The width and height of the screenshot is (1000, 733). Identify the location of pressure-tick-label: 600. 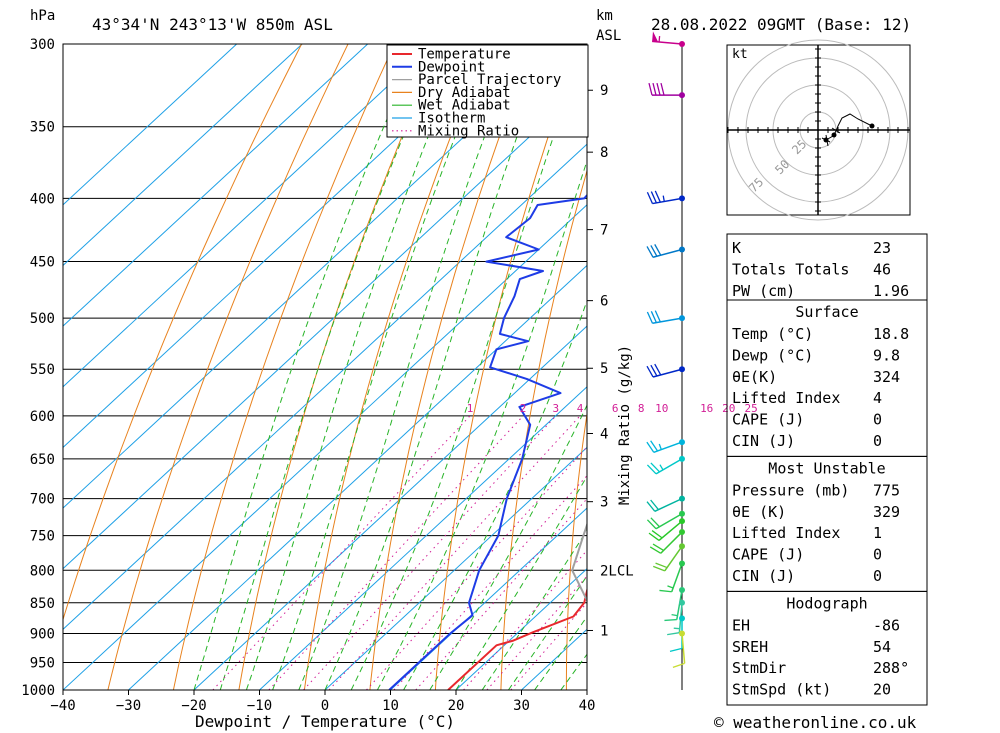
(42, 417).